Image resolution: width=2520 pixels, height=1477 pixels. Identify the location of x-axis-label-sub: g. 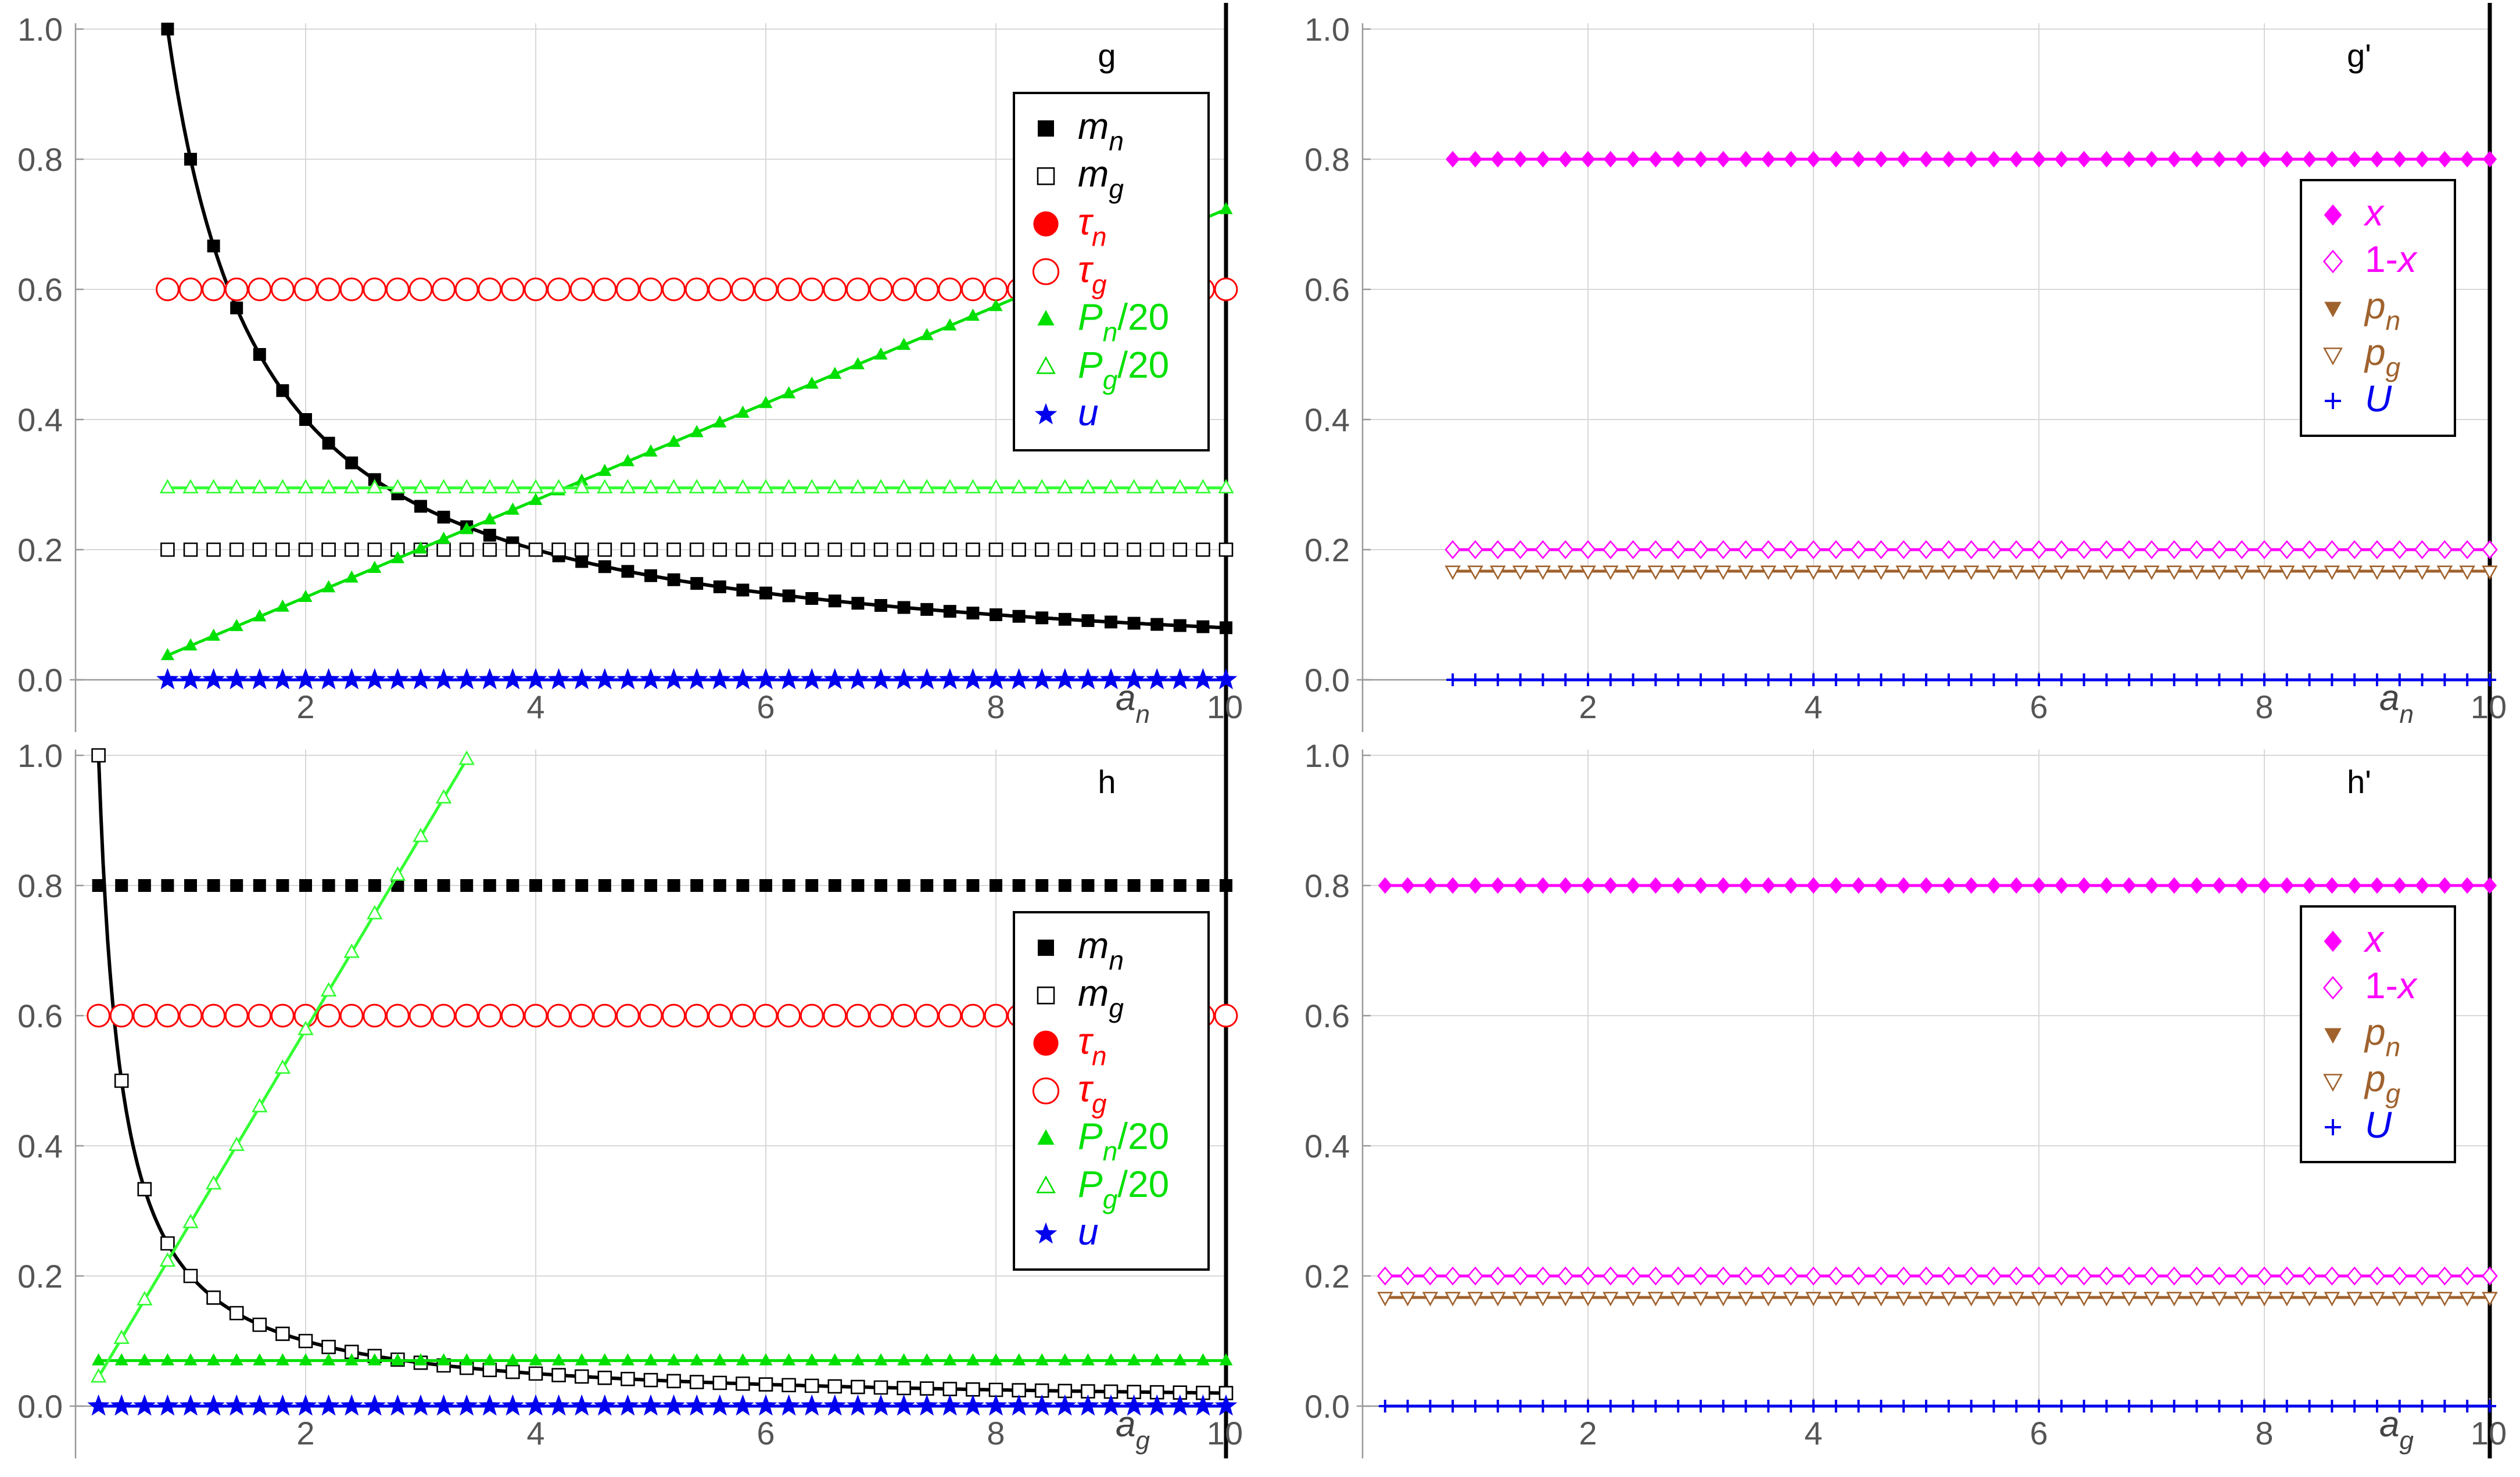
(2407, 1440).